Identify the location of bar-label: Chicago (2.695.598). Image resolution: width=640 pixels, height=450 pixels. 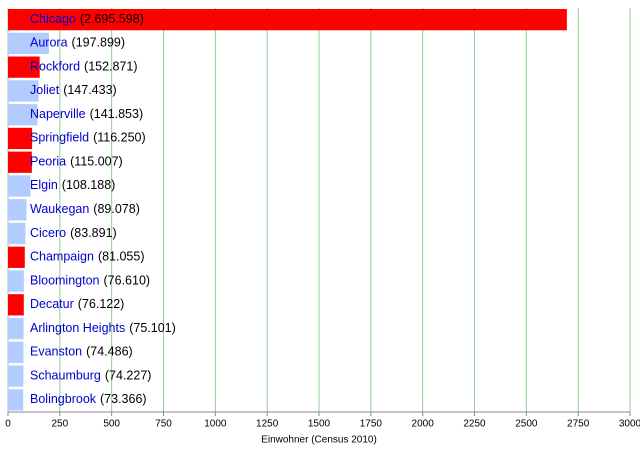
(87, 19).